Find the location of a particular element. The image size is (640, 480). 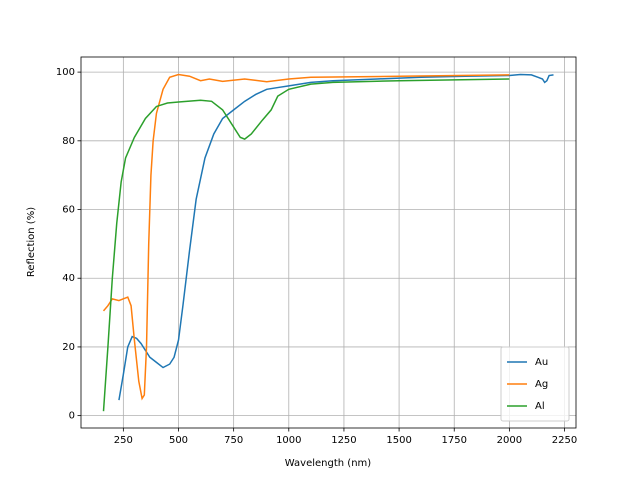

y-tick-label: 100 is located at coordinates (65, 72).